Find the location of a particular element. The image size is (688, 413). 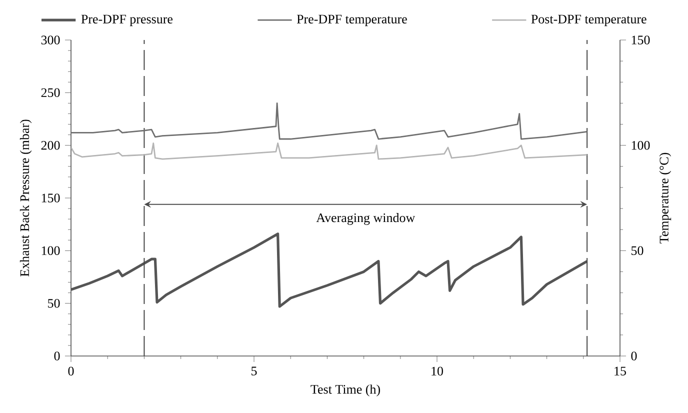

y2-axis-title: Temperature (°C) is located at coordinates (665, 198).